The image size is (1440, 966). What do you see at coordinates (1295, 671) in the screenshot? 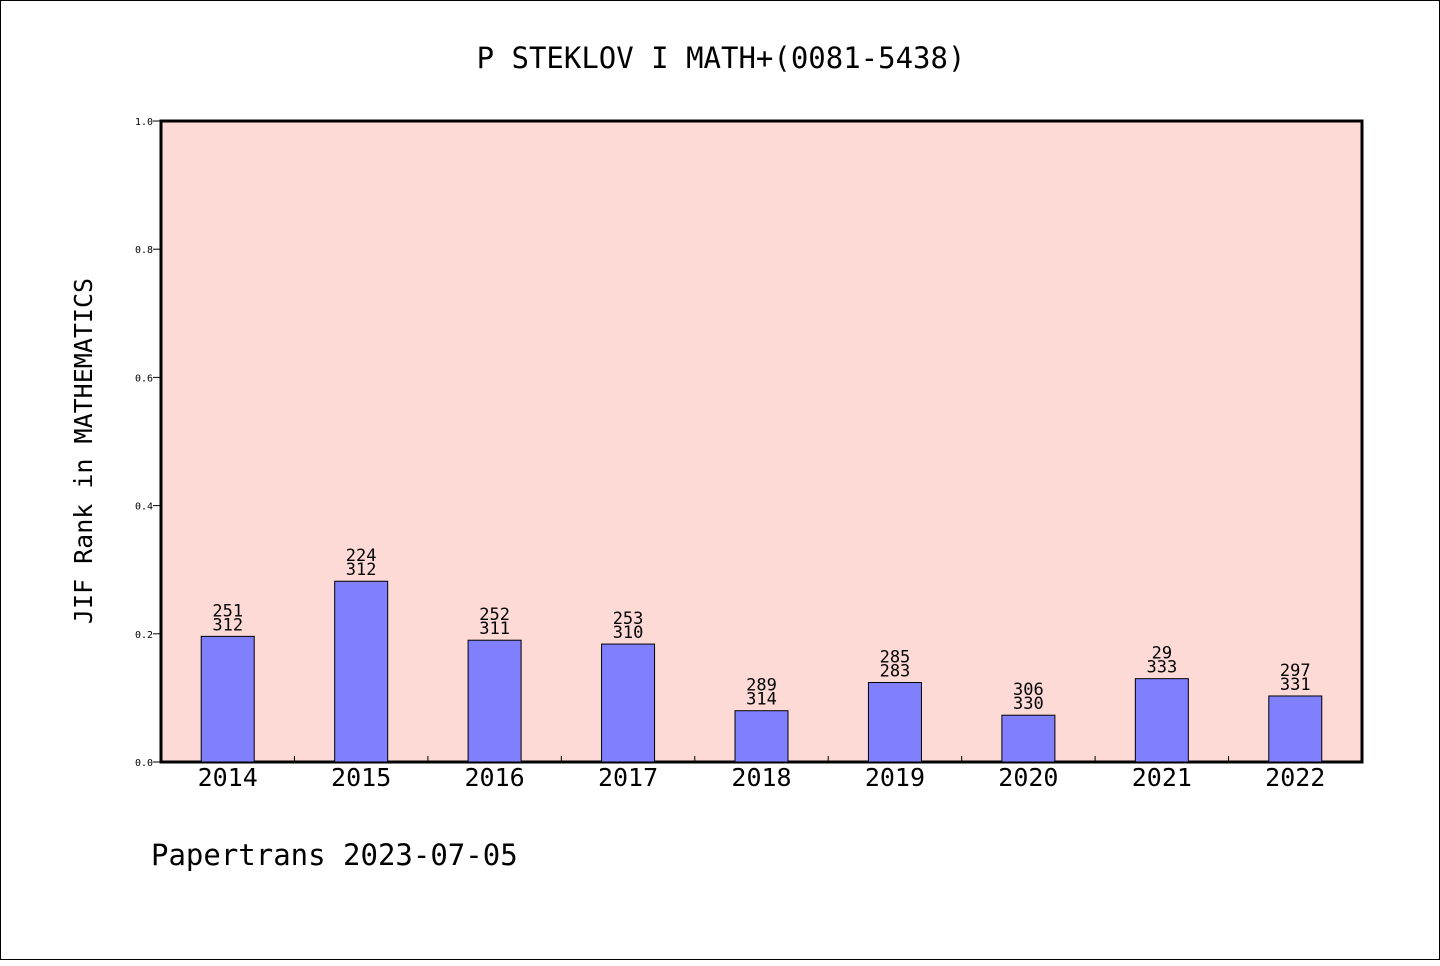
I see `bar-rank-label: 297` at bounding box center [1295, 671].